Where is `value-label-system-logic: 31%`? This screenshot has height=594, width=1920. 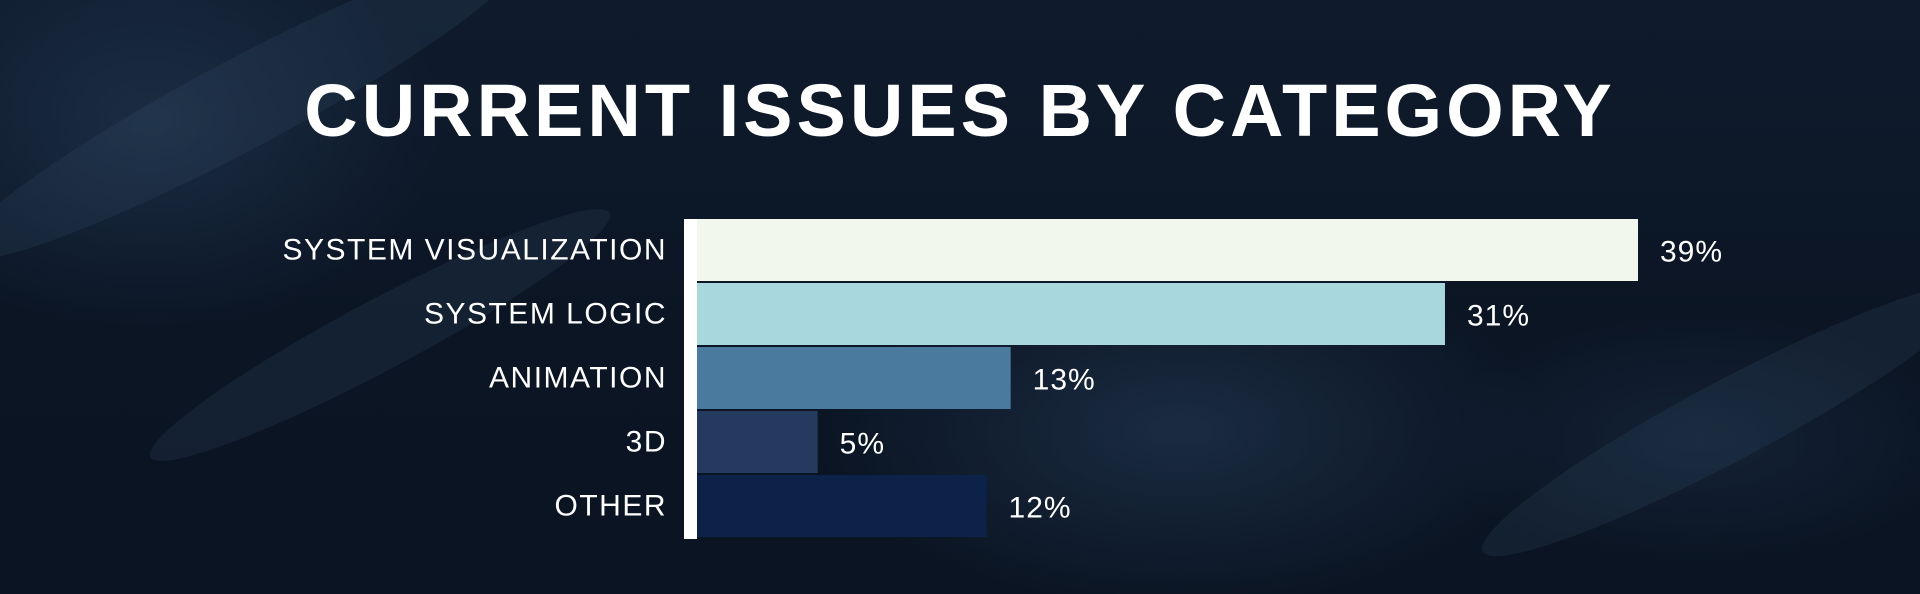
value-label-system-logic: 31% is located at coordinates (1498, 316).